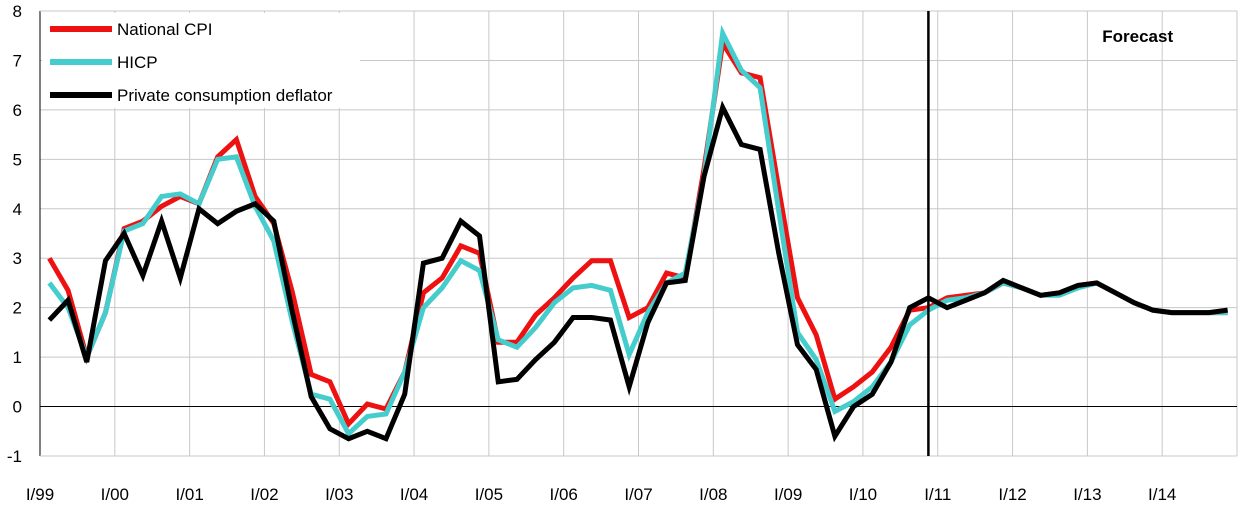 The image size is (1240, 507). Describe the element at coordinates (339, 494) in the screenshot. I see `x-tick-label: I/03` at that location.